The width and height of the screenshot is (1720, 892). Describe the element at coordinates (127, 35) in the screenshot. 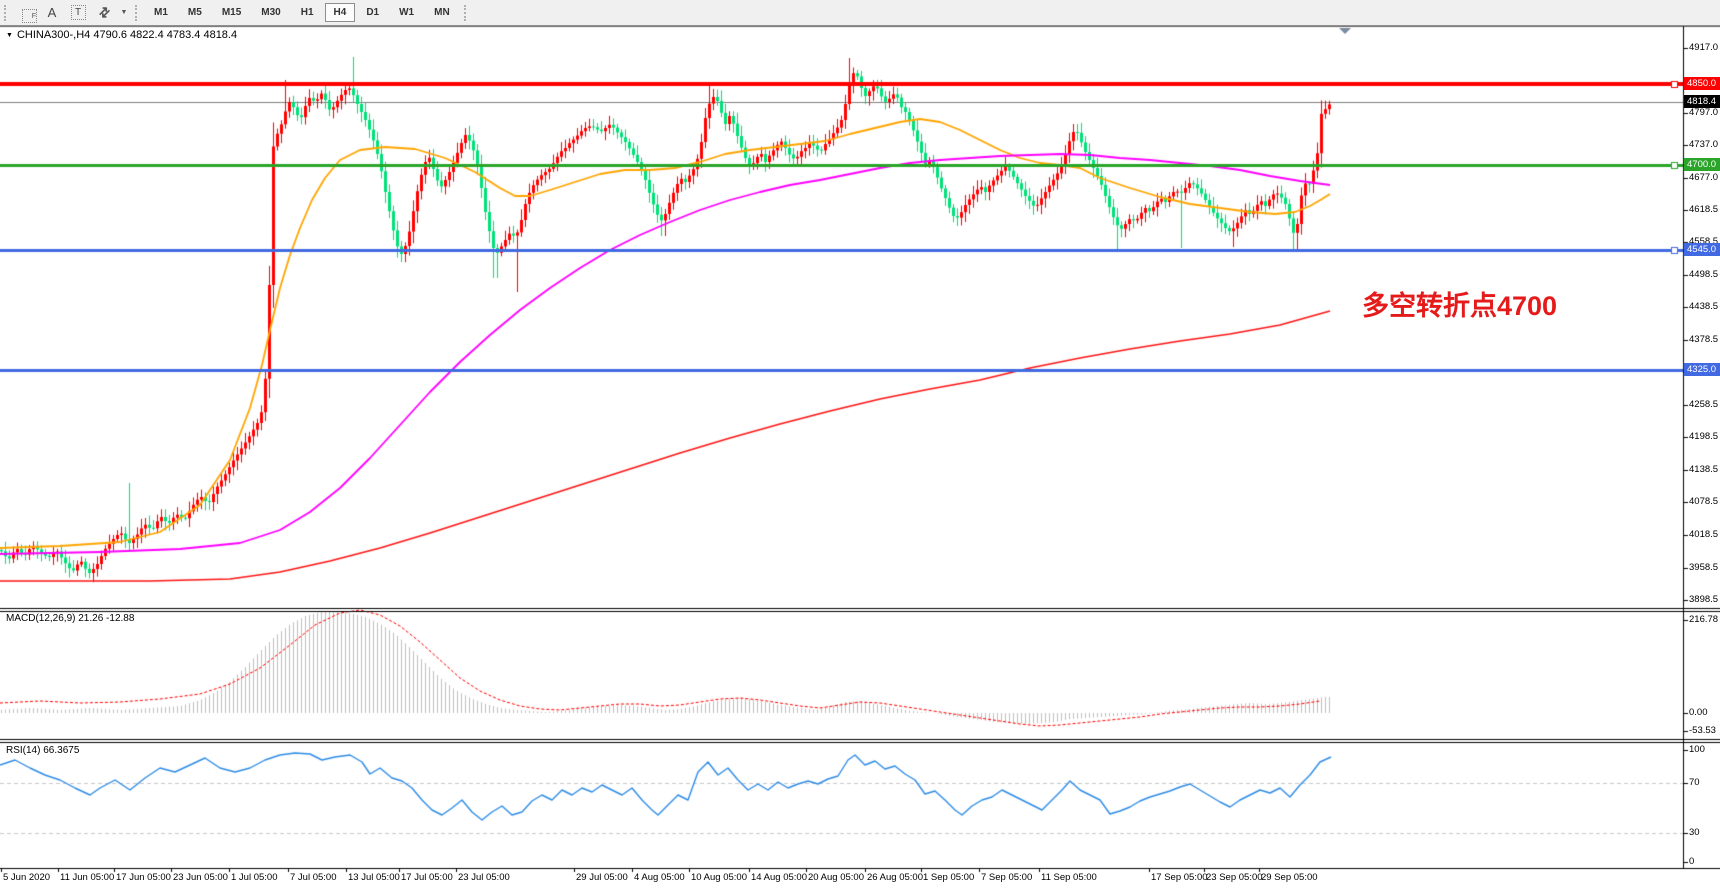

I see `symbol-title-text: CHINA300-,H4 4790.6 4822.4 4783.4 4818.4` at that location.